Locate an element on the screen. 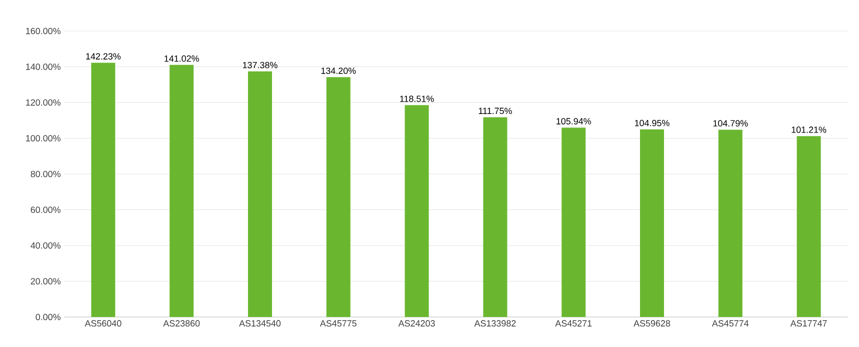 The height and width of the screenshot is (347, 859). data-label: 104.95% is located at coordinates (652, 123).